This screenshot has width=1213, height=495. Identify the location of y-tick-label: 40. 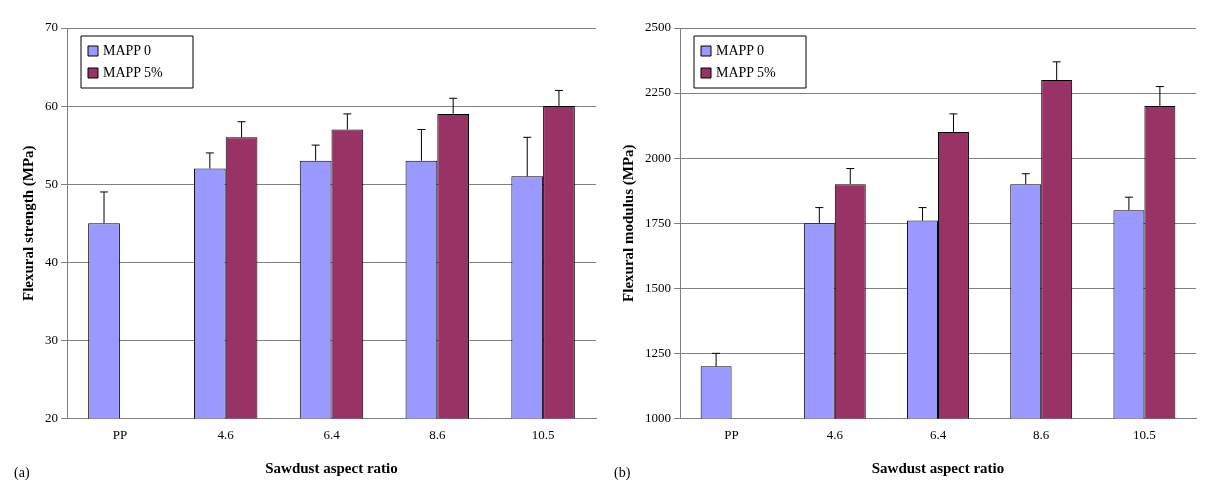
(51, 261).